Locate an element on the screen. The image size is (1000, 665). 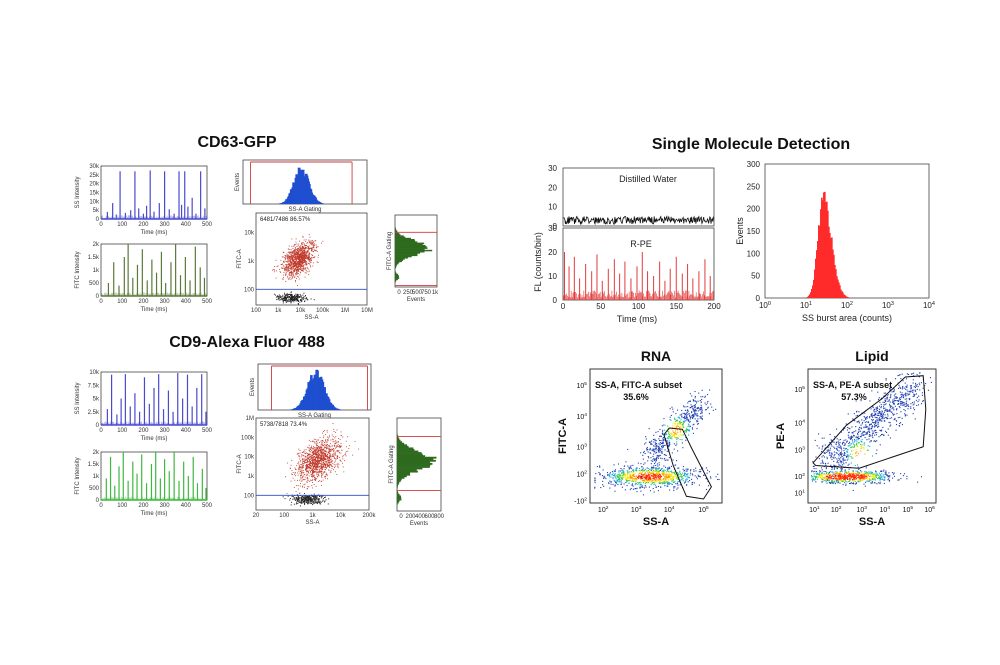
trace-0-ytick: 10k is located at coordinates (94, 202).